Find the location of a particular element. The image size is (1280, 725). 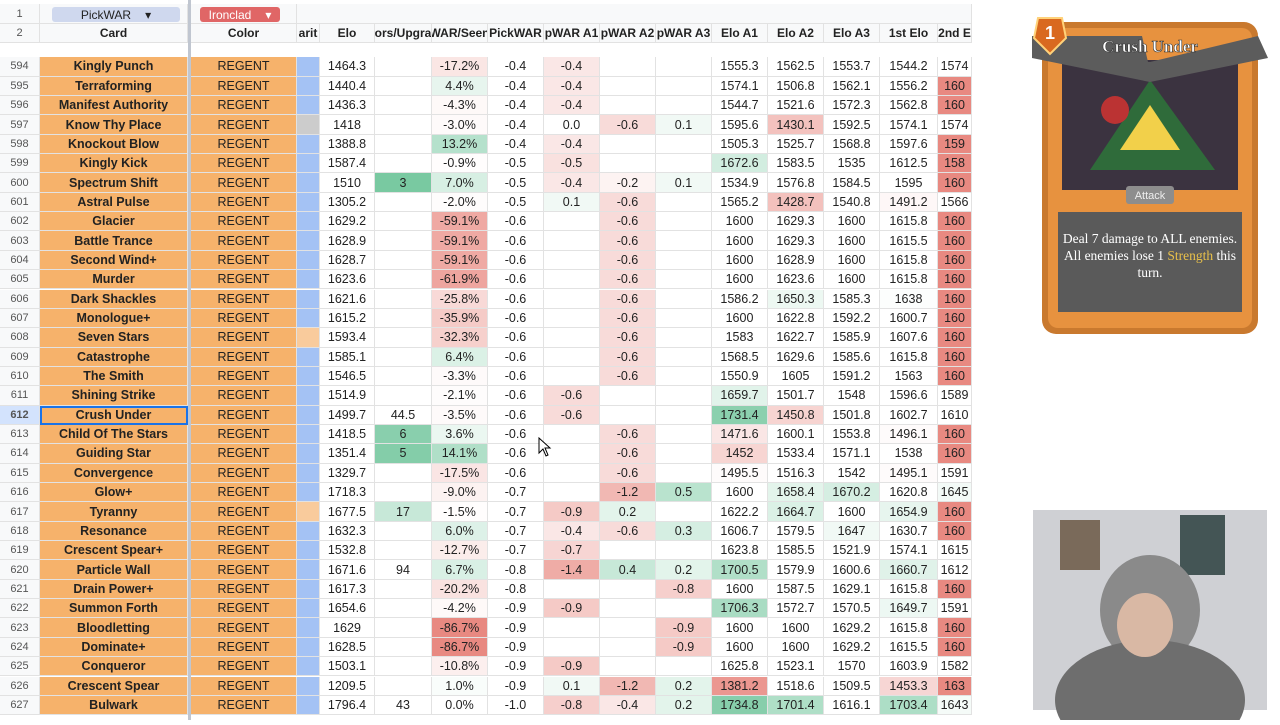

value-cell: 1589 is located at coordinates (955, 396).